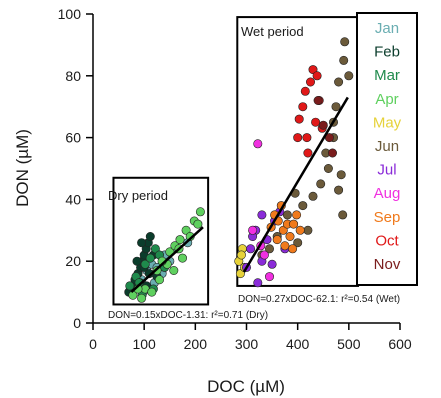  What do you see at coordinates (73, 261) in the screenshot?
I see `y-tick-label: 20` at bounding box center [73, 261].